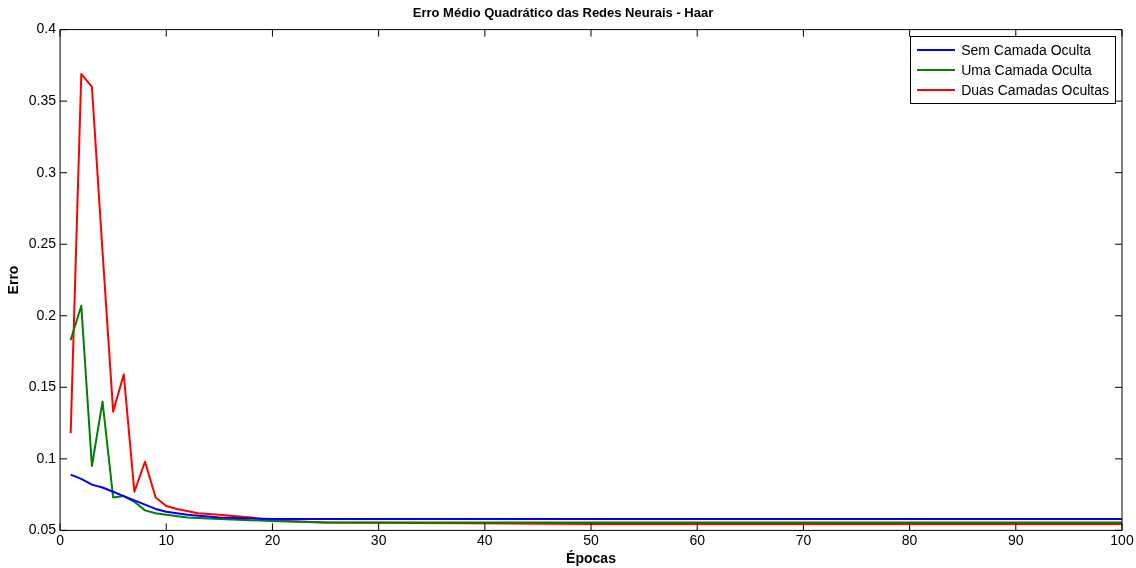  Describe the element at coordinates (1026, 49) in the screenshot. I see `legend-label: Sem Camada Oculta` at that location.